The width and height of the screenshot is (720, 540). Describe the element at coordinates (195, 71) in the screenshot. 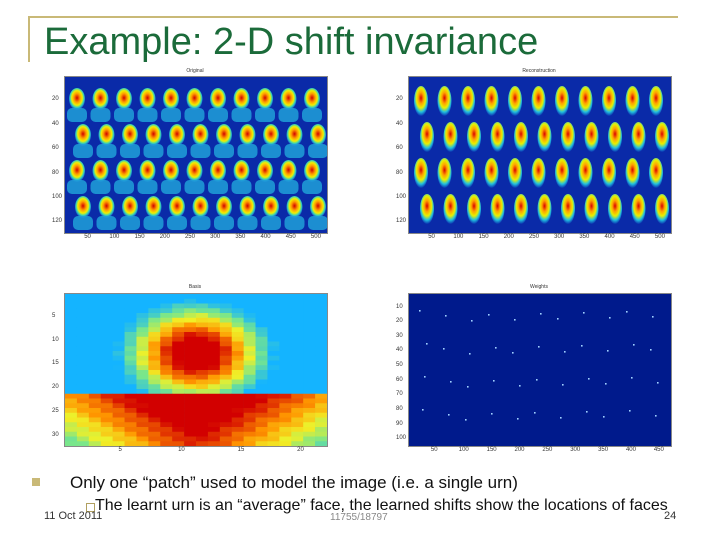

I see `original-caption: Original` at that location.